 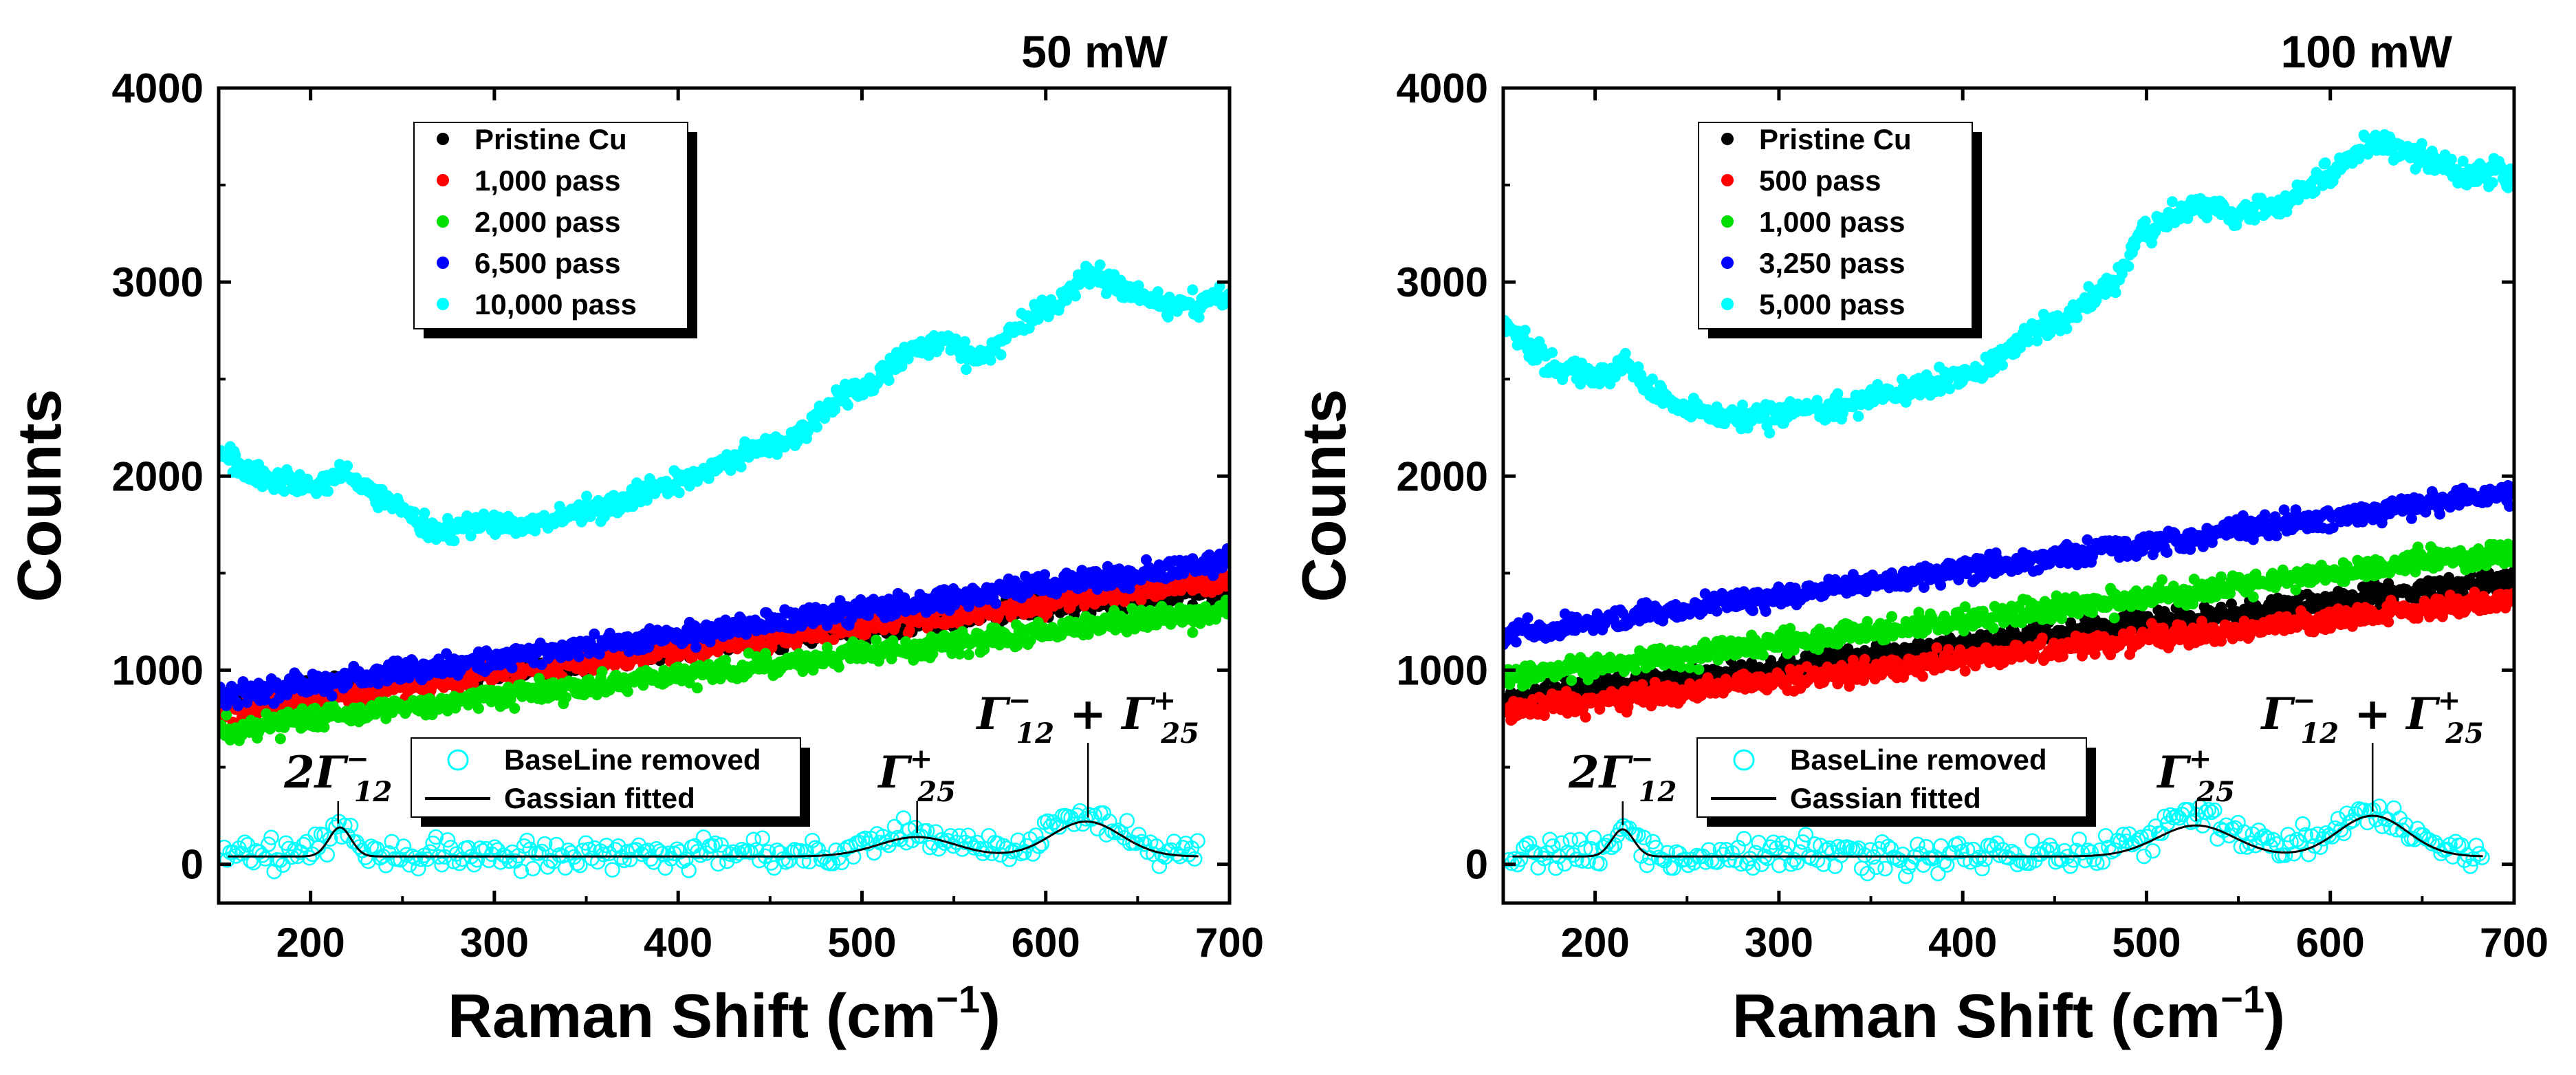 What do you see at coordinates (599, 798) in the screenshot?
I see `fit-legend-label: Gassian fitted` at bounding box center [599, 798].